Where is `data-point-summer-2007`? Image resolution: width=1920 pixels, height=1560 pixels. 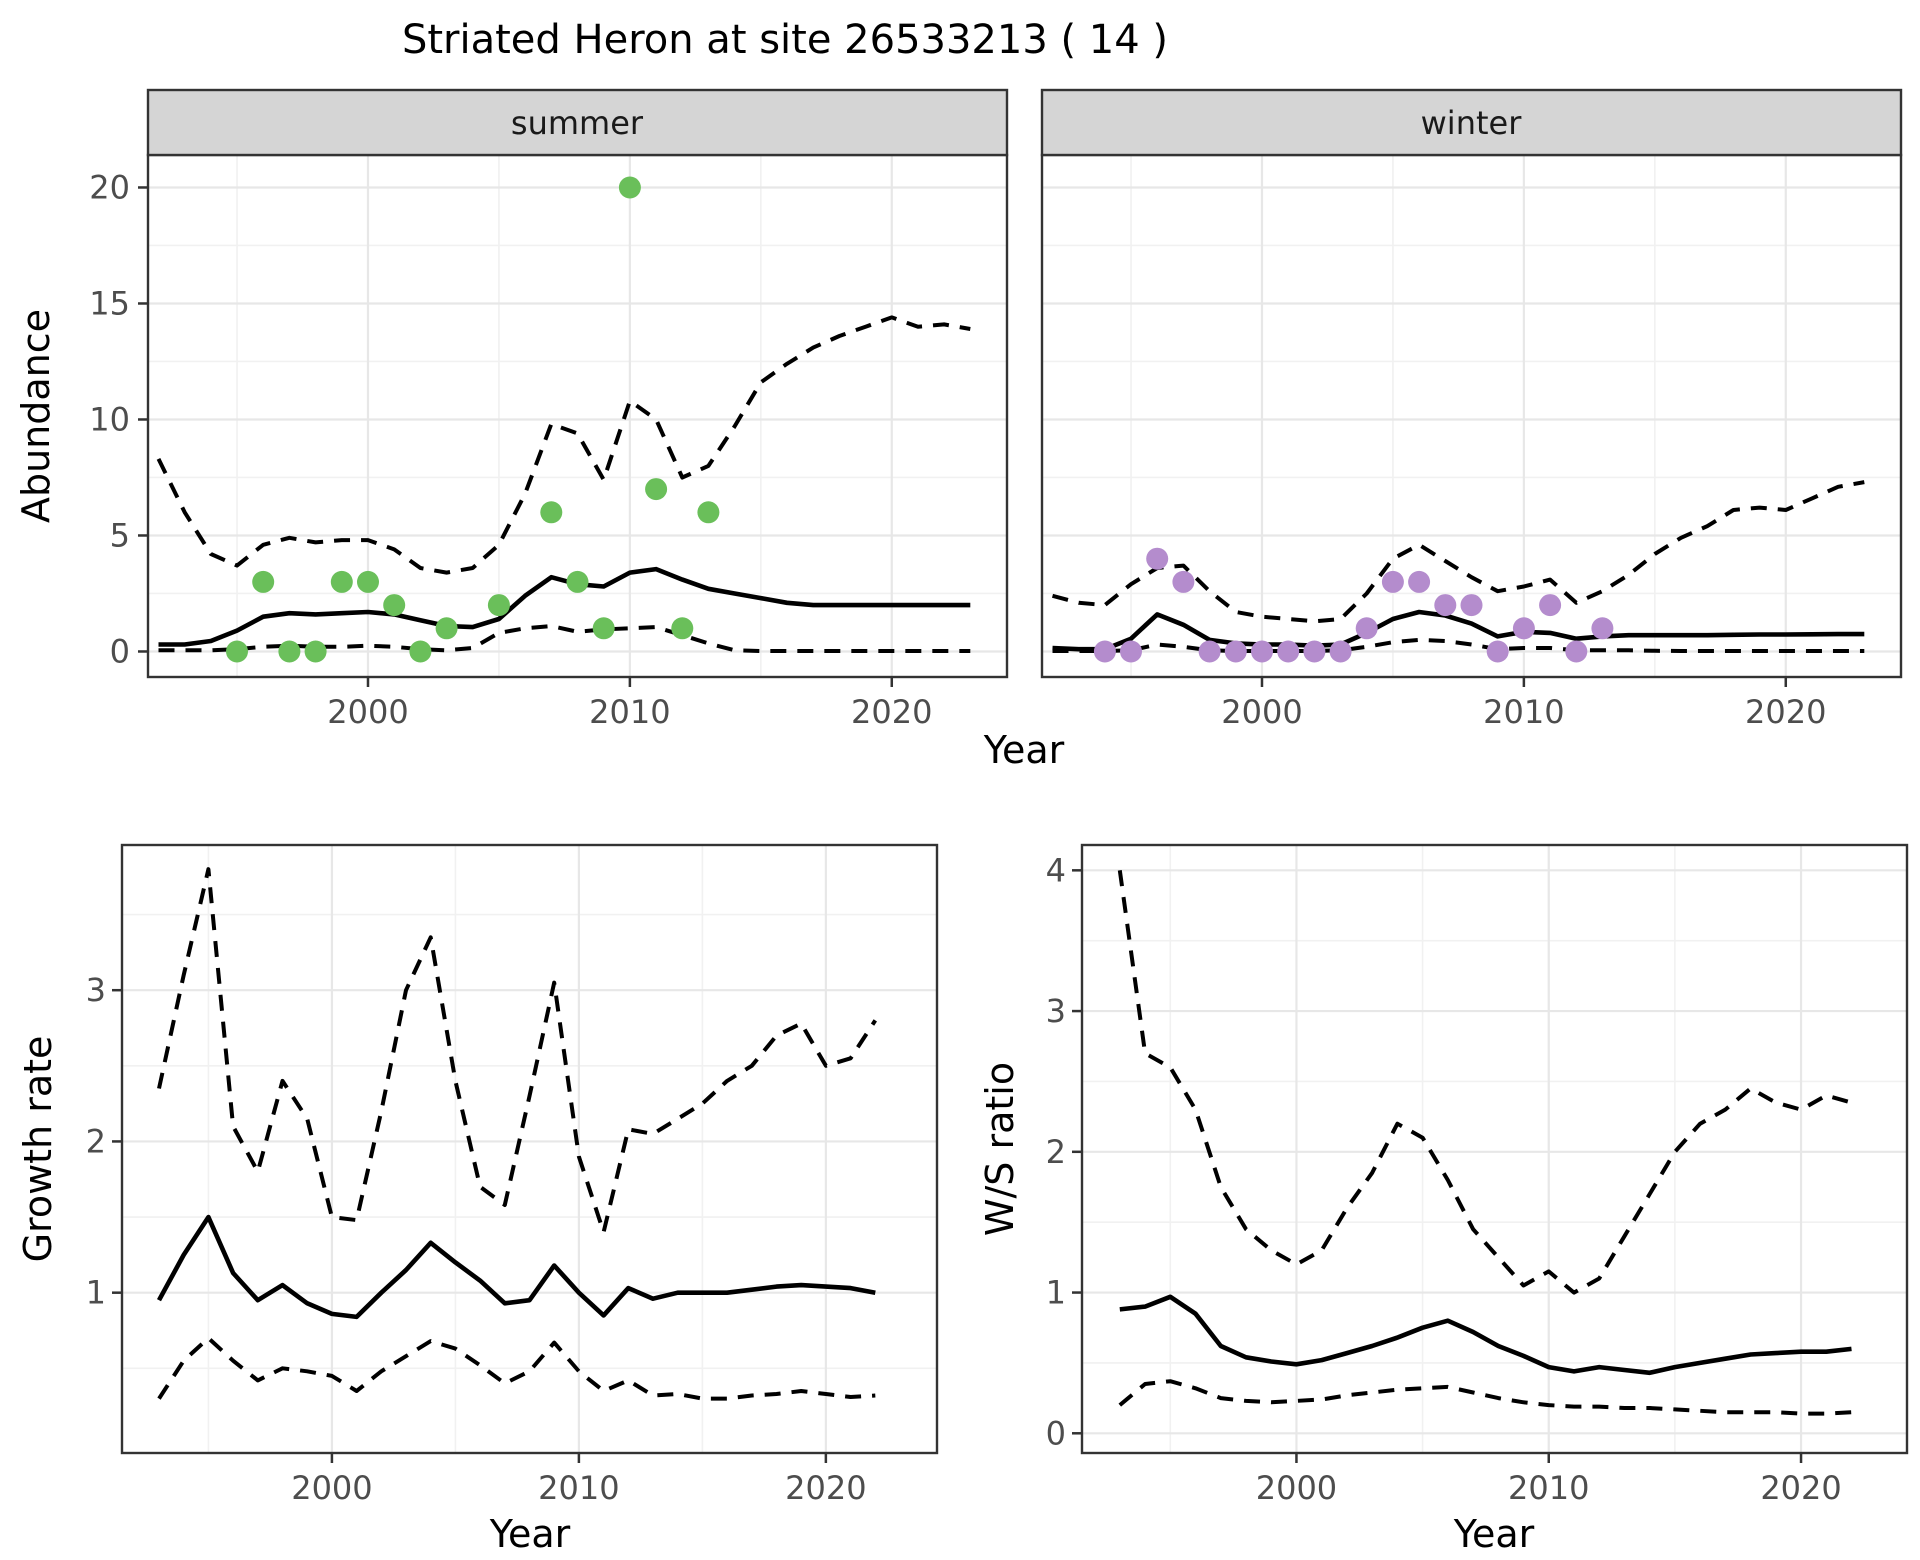
data-point-summer-2007 is located at coordinates (551, 512).